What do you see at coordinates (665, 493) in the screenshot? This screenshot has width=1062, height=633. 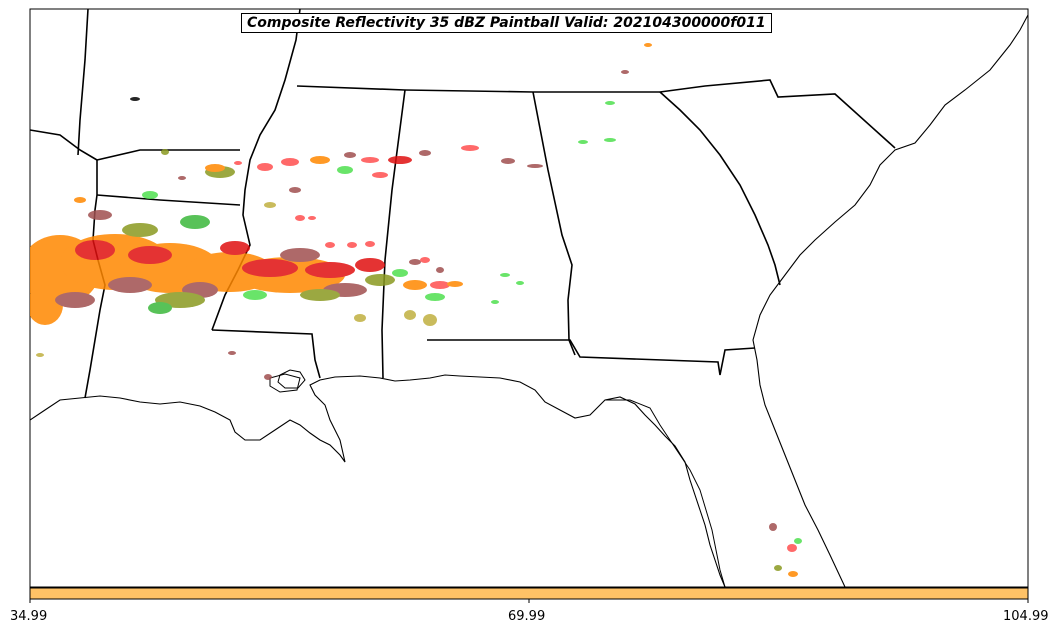 I see `florida-west-coast` at bounding box center [665, 493].